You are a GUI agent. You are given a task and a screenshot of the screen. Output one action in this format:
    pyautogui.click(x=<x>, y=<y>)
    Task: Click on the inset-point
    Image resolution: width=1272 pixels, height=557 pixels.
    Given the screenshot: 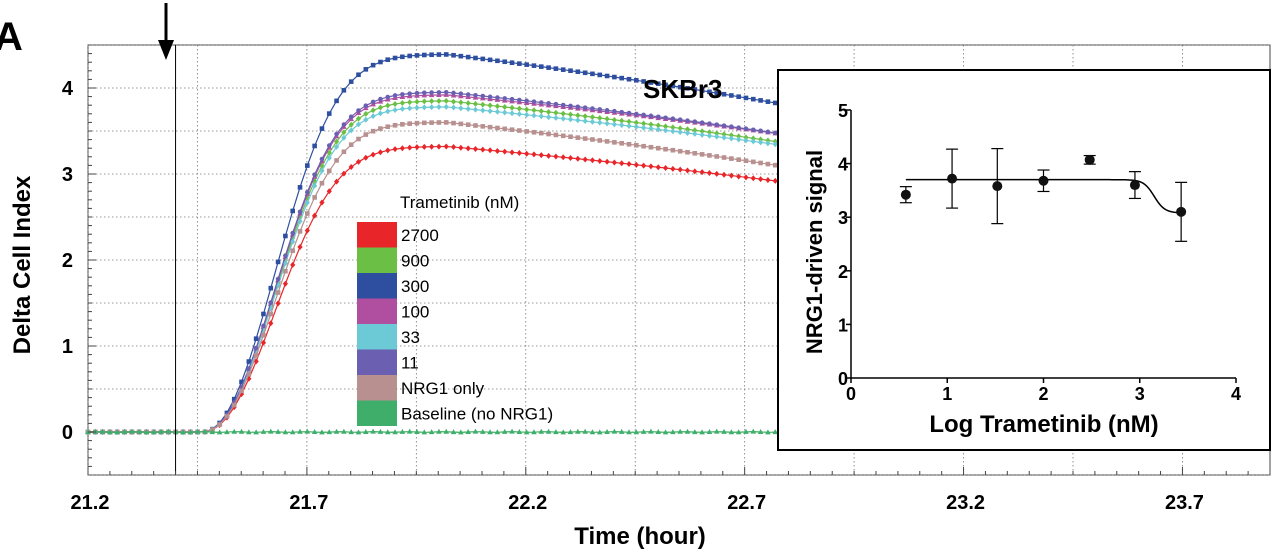 What is the action you would take?
    pyautogui.click(x=1181, y=211)
    